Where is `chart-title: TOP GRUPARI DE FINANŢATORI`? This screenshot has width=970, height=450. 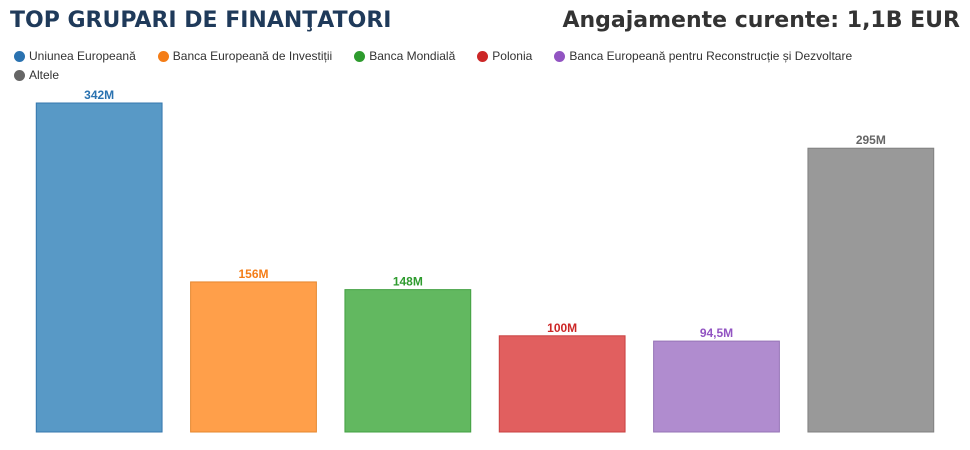
chart-title: TOP GRUPARI DE FINANŢATORI is located at coordinates (201, 20).